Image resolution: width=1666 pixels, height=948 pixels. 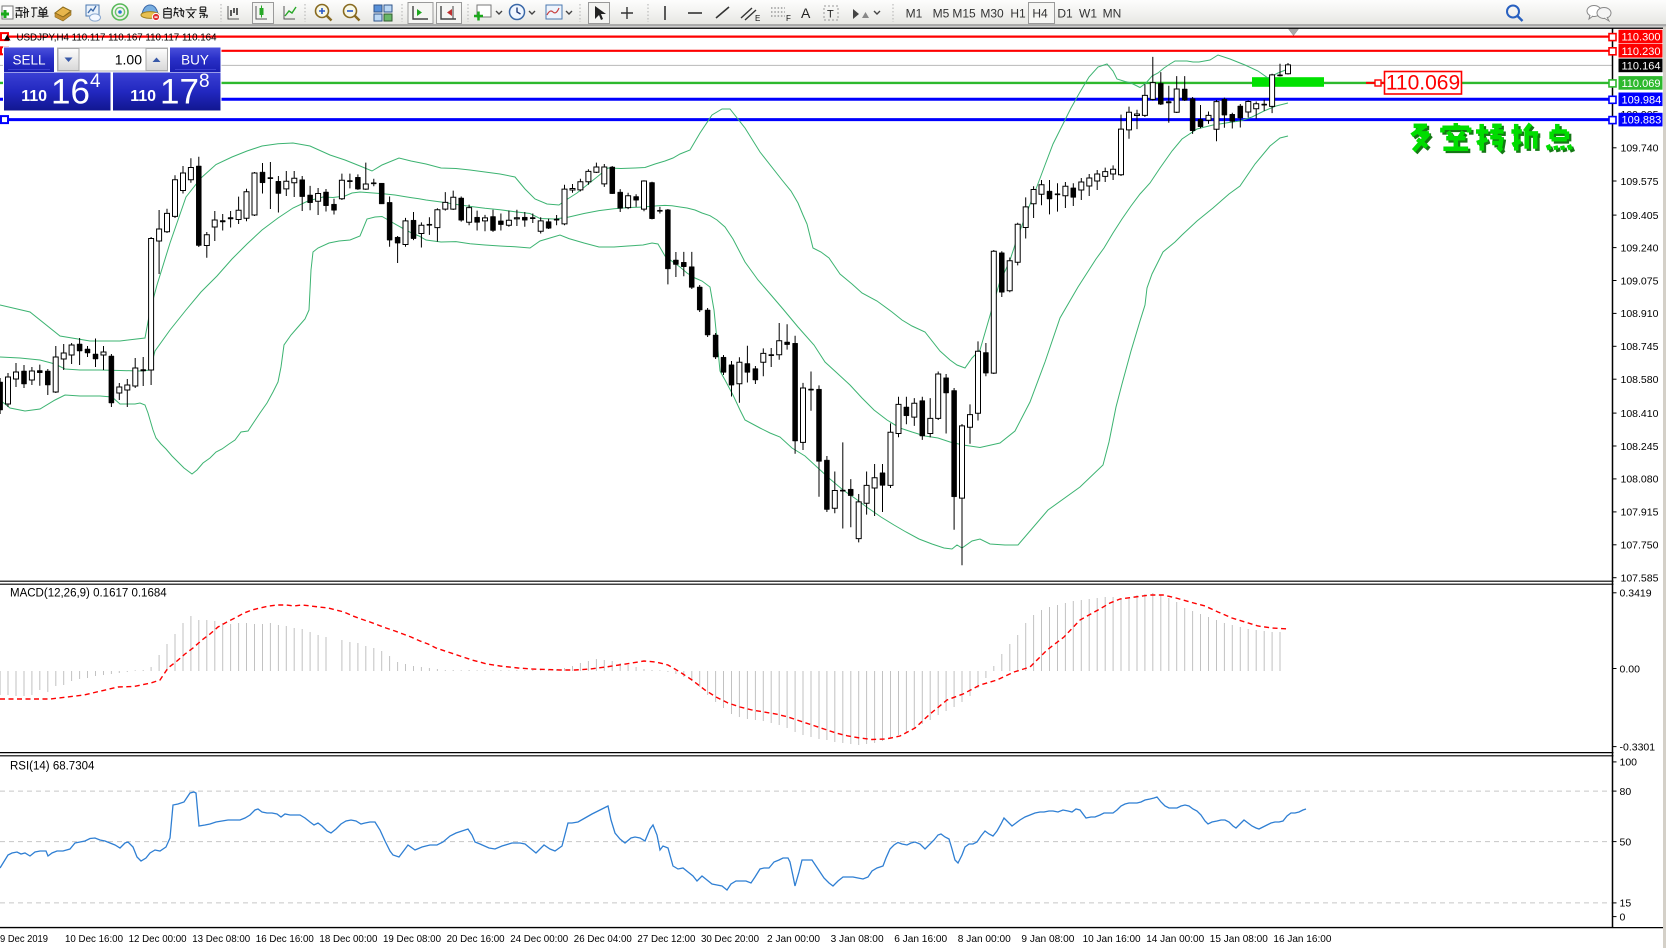 I want to click on svg-text: 110.164, so click(x=1641, y=66).